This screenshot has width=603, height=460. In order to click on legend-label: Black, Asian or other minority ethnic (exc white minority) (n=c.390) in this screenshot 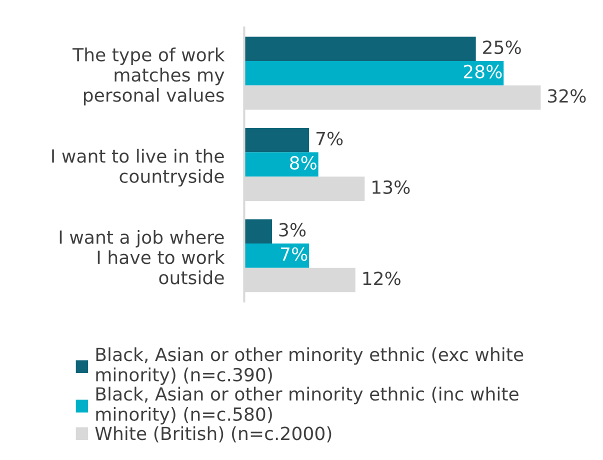, I will do `click(310, 366)`.